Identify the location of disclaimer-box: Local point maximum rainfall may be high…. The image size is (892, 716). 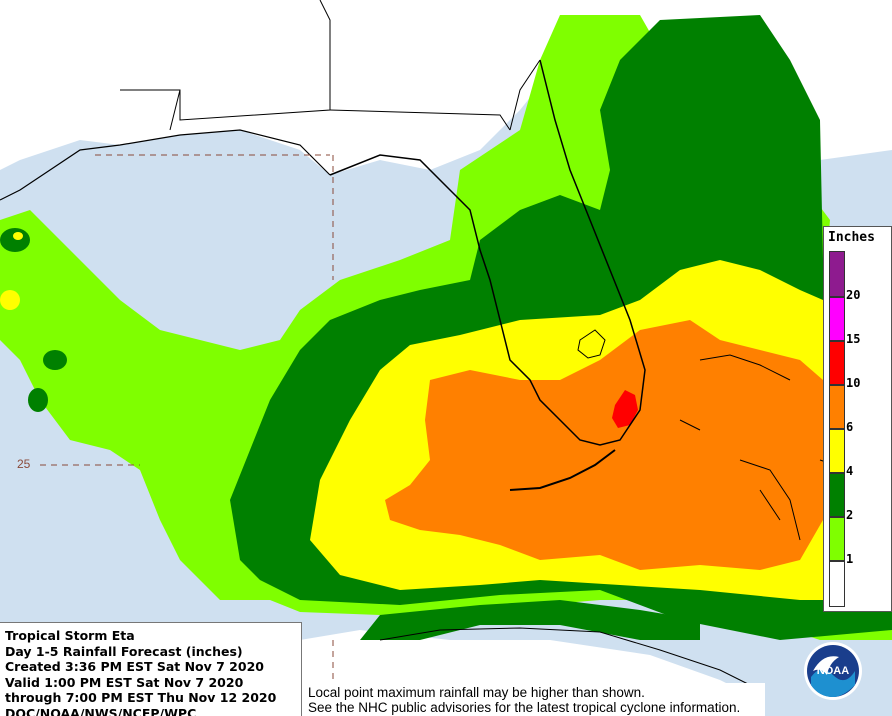
(534, 699).